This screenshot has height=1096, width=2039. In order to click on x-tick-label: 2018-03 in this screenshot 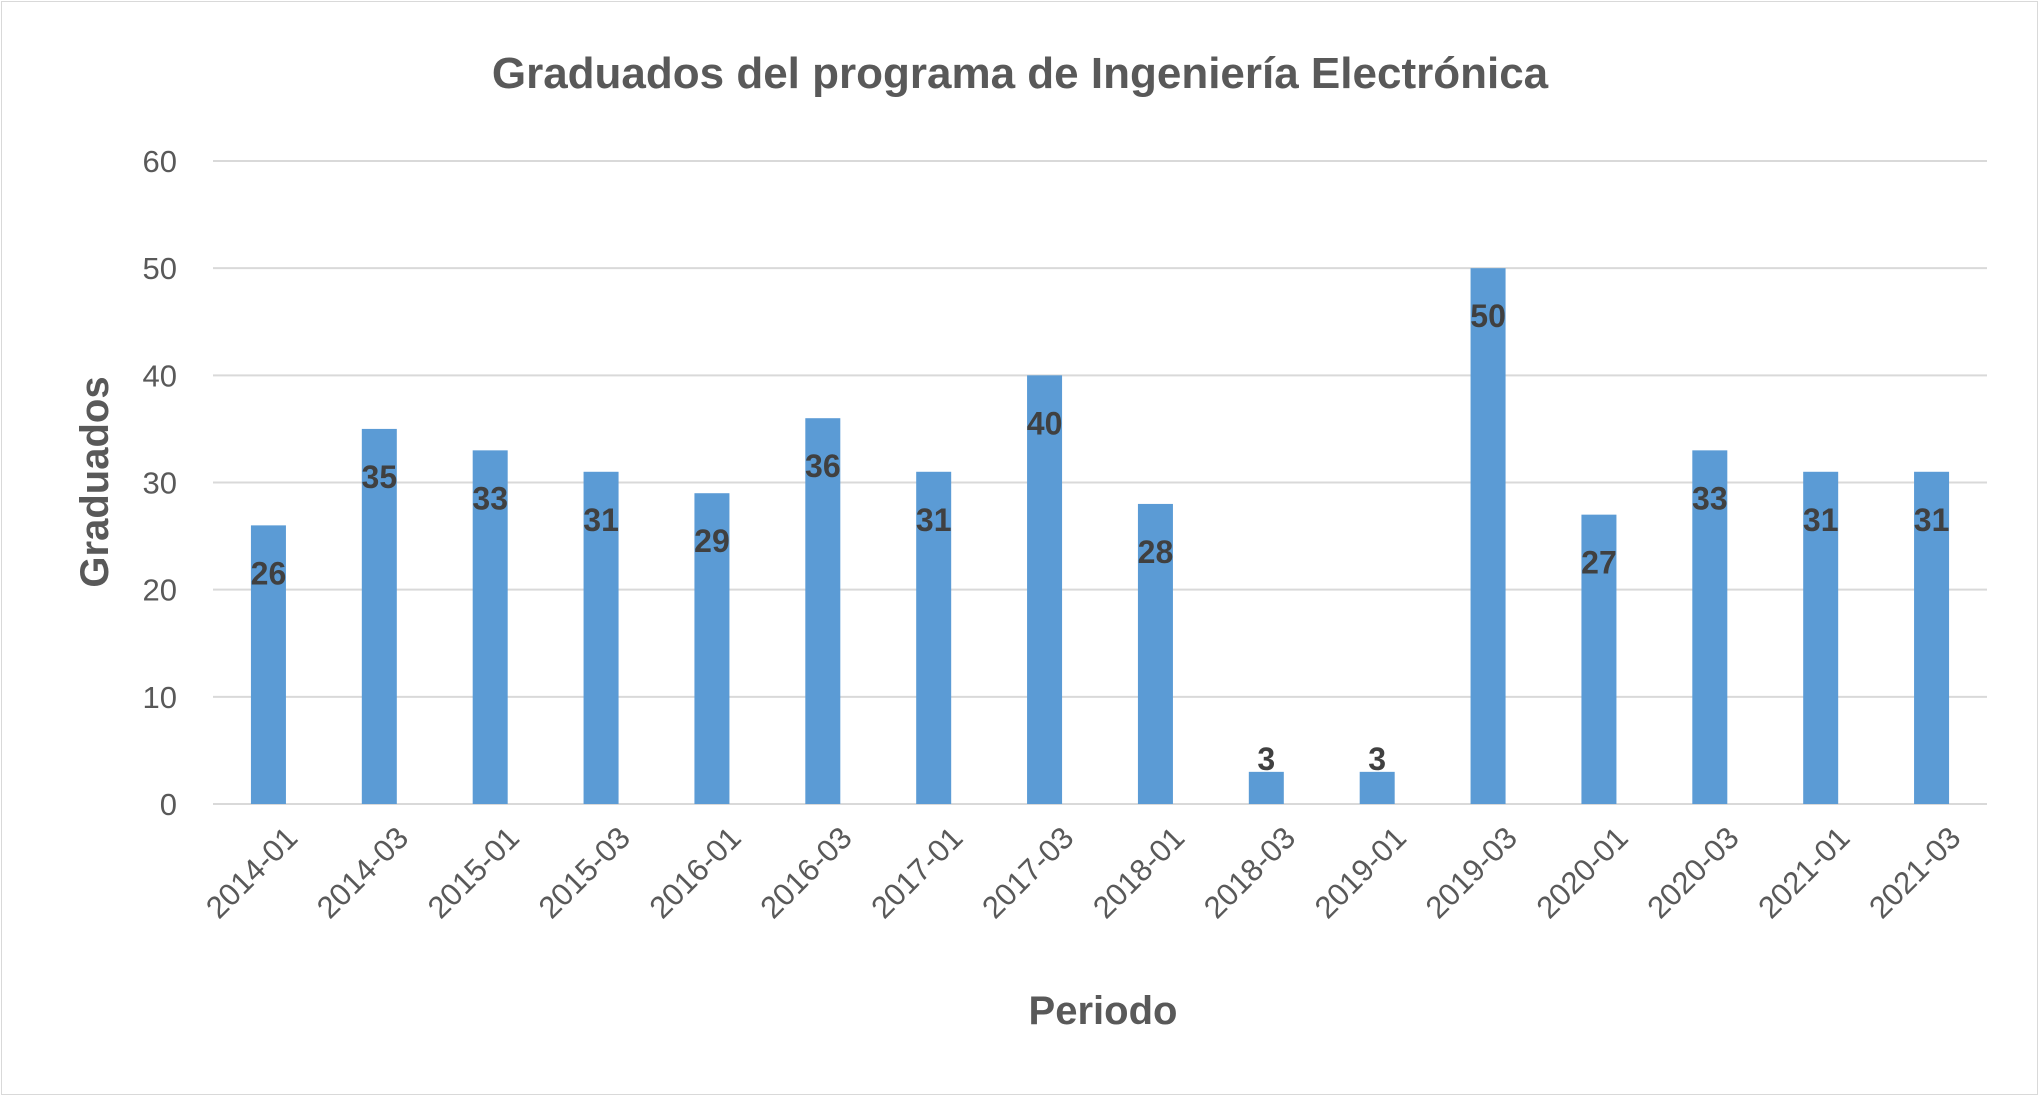, I will do `click(1249, 872)`.